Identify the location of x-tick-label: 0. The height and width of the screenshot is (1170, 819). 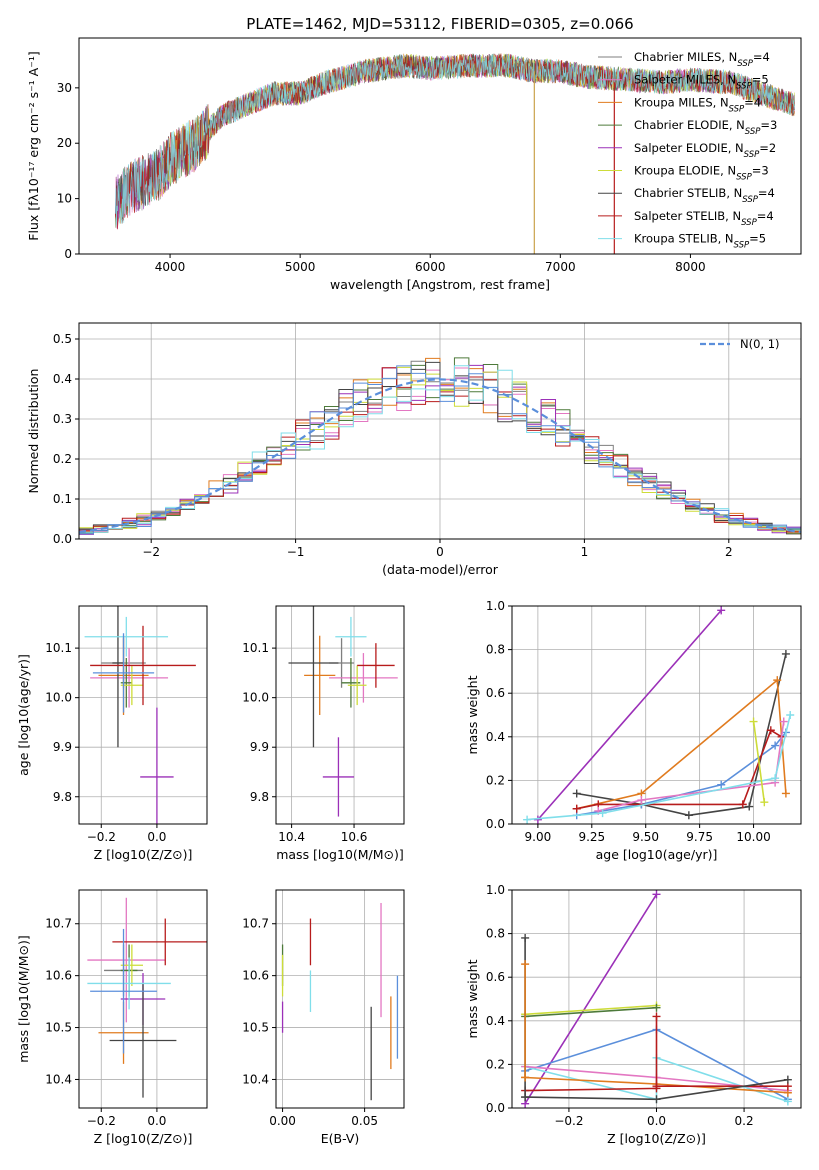
(440, 552).